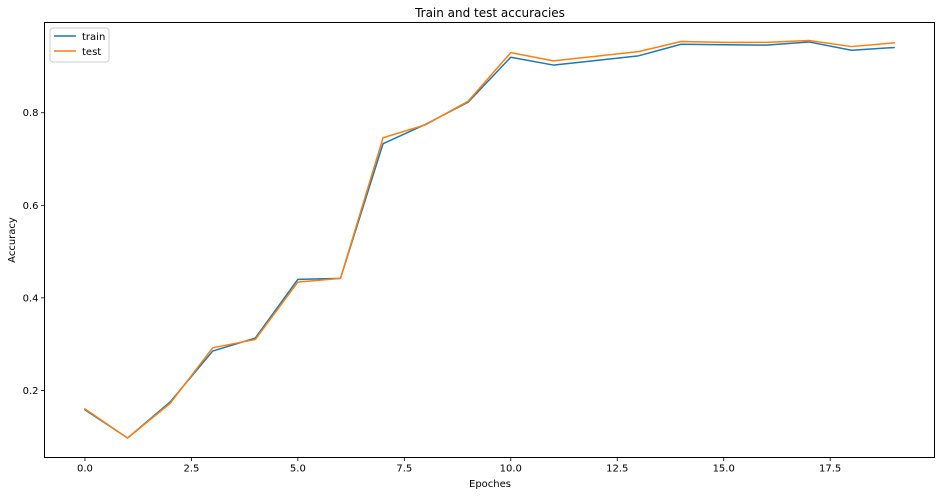 The width and height of the screenshot is (944, 496). Describe the element at coordinates (79, 45) in the screenshot. I see `legend: train test` at that location.